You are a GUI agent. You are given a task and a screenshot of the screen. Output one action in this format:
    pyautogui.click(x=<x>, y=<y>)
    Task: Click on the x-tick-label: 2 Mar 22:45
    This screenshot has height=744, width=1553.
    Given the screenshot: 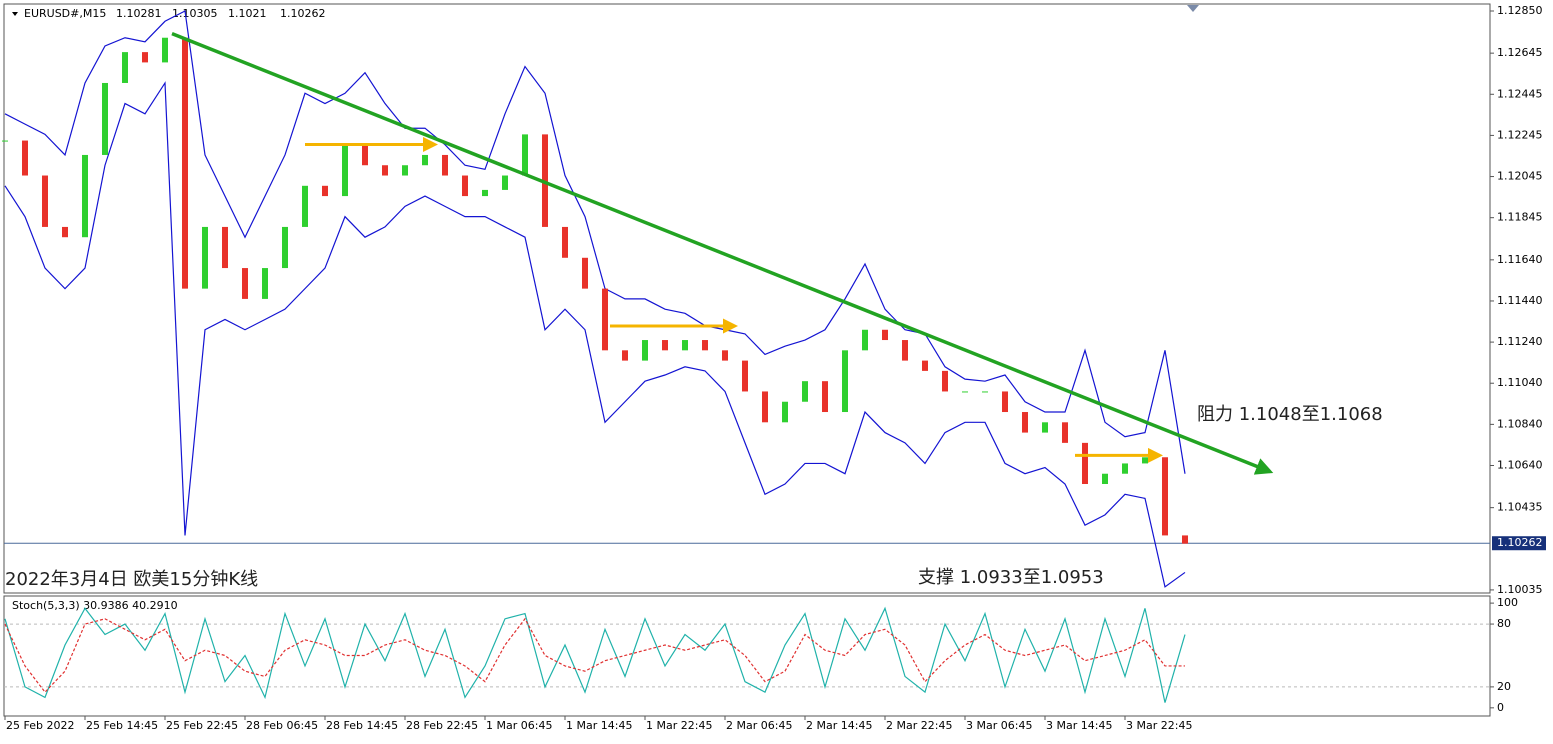 What is the action you would take?
    pyautogui.click(x=919, y=725)
    